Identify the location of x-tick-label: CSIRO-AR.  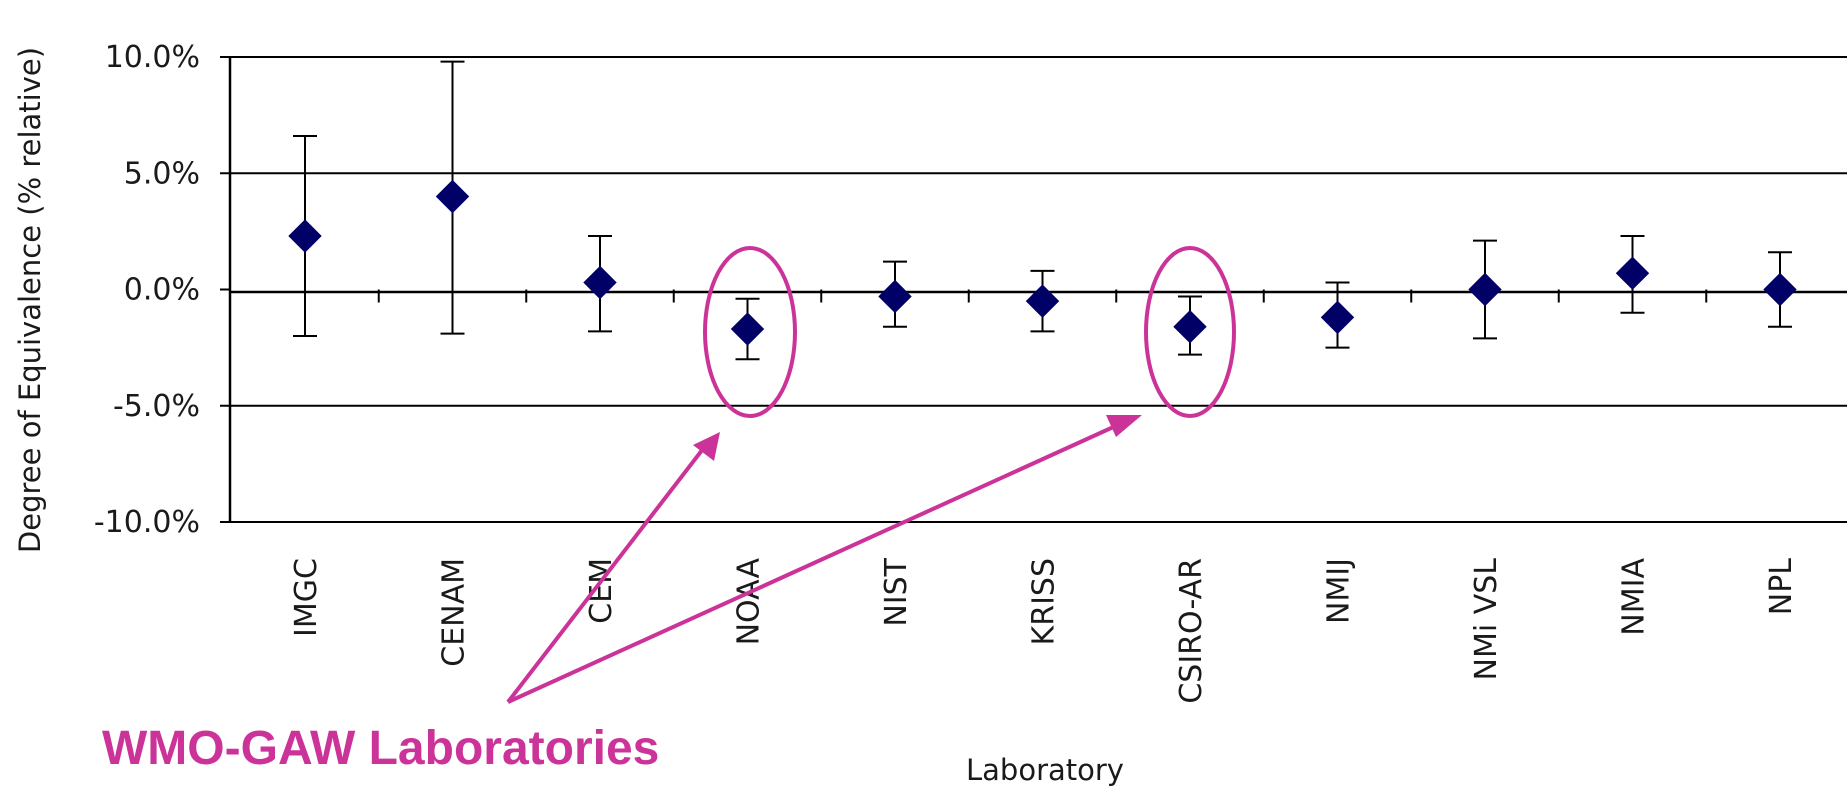
(1191, 631).